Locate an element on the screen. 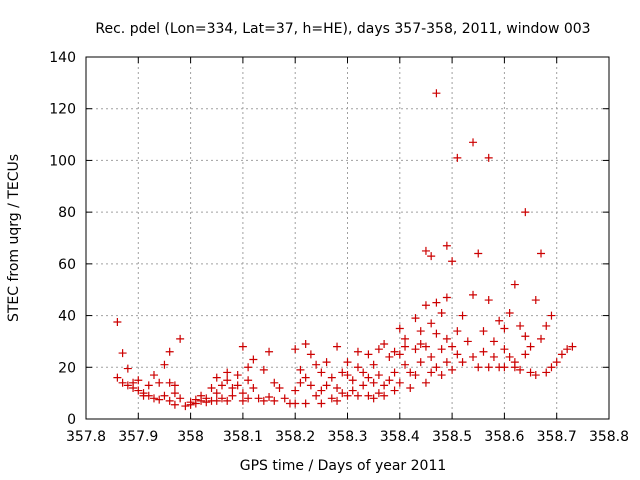 The width and height of the screenshot is (640, 480). x-tick-label: 358.7 is located at coordinates (557, 437).